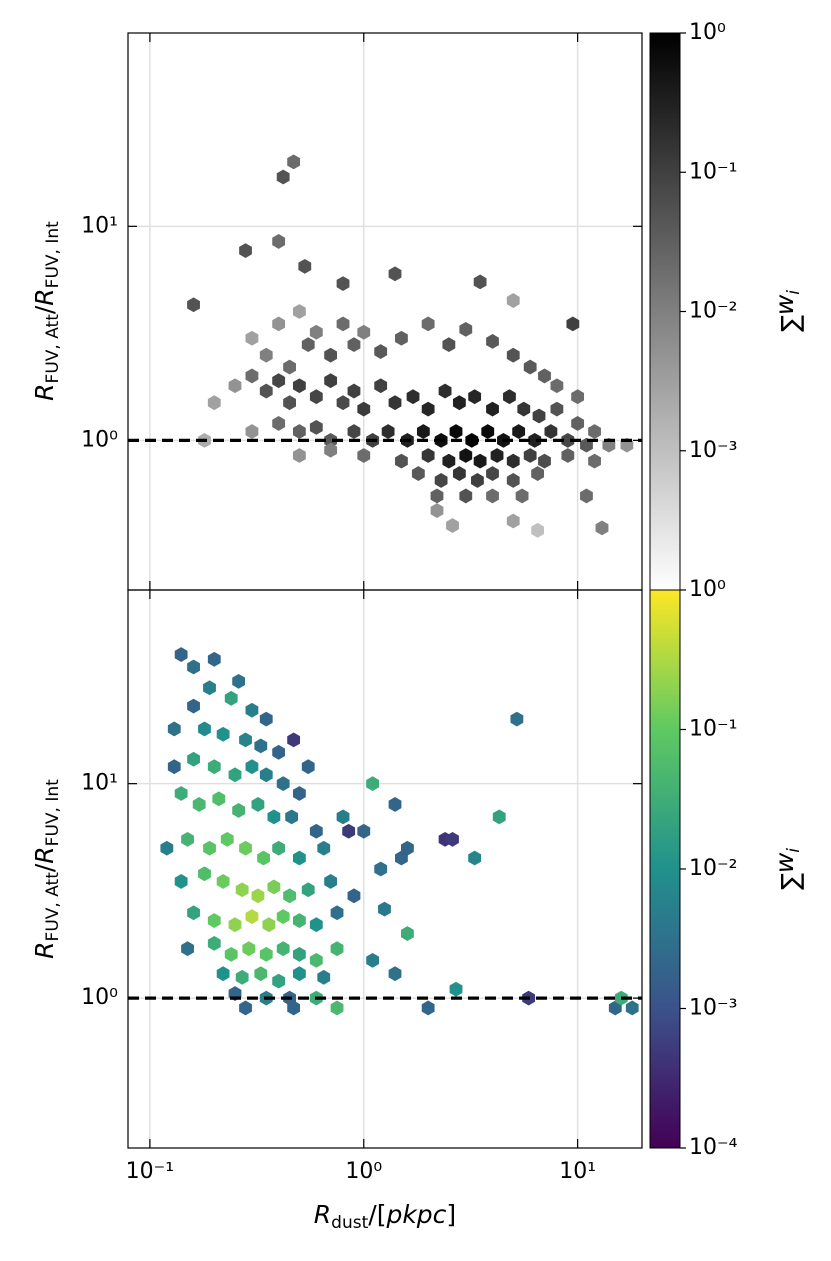 The image size is (831, 1261). What do you see at coordinates (787, 869) in the screenshot?
I see `colorbar-label: ∑wi` at bounding box center [787, 869].